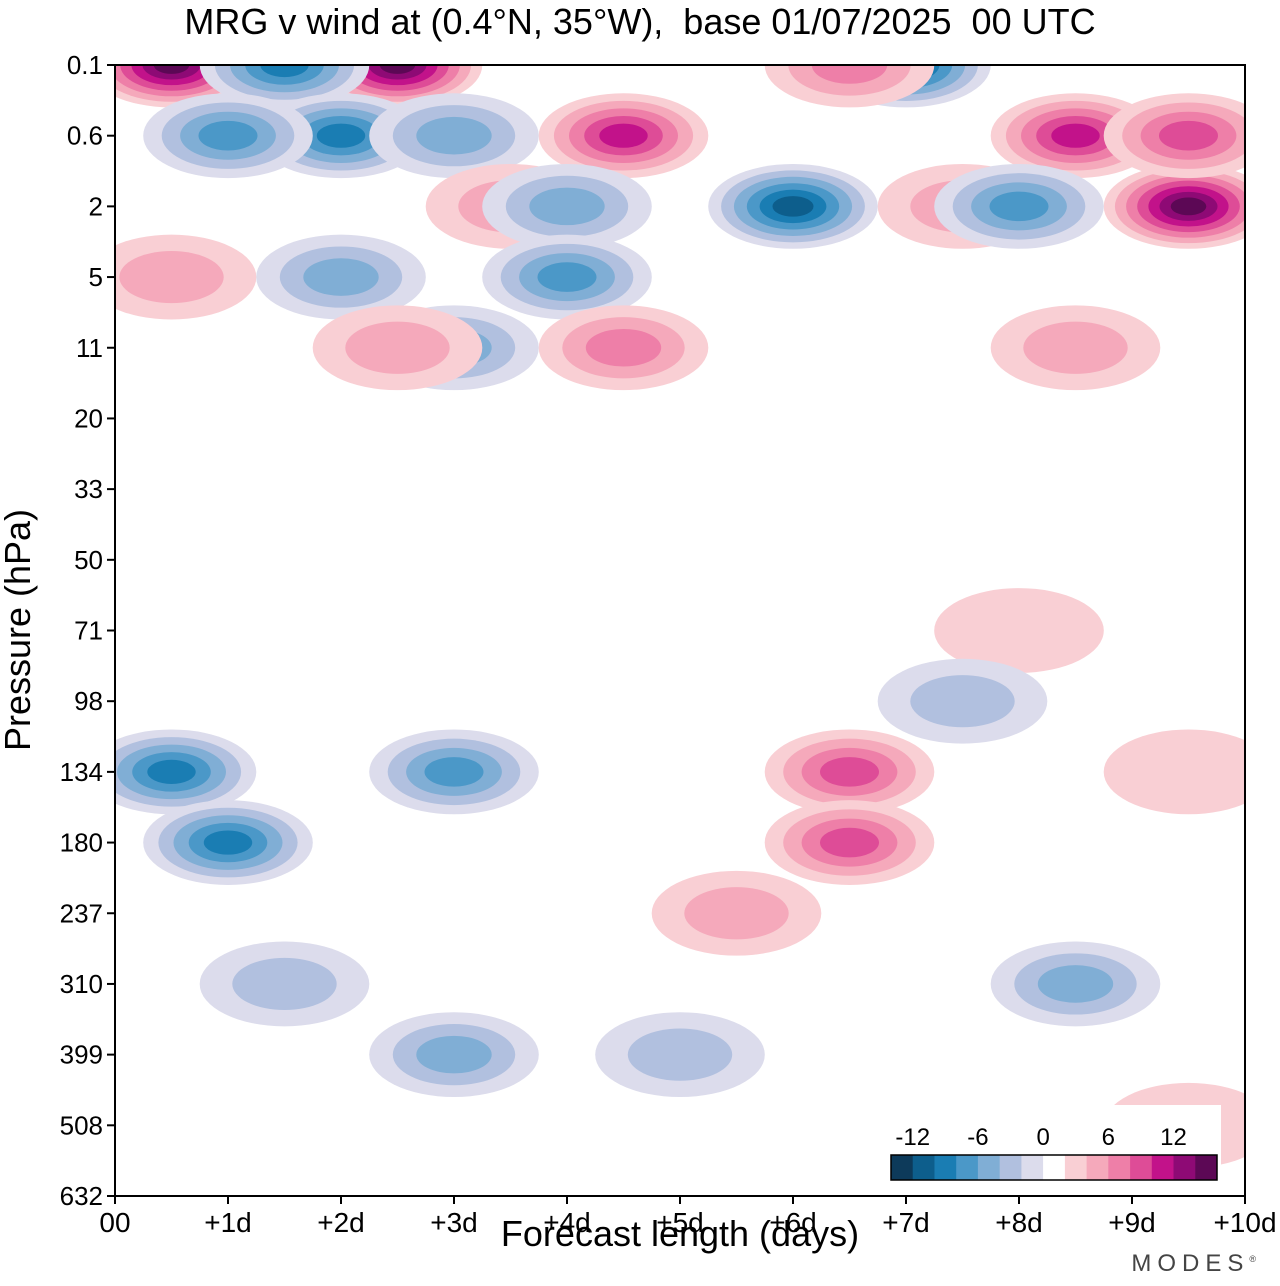 Image resolution: width=1280 pixels, height=1286 pixels. What do you see at coordinates (85, 136) in the screenshot?
I see `y-tick-label: 0.6` at bounding box center [85, 136].